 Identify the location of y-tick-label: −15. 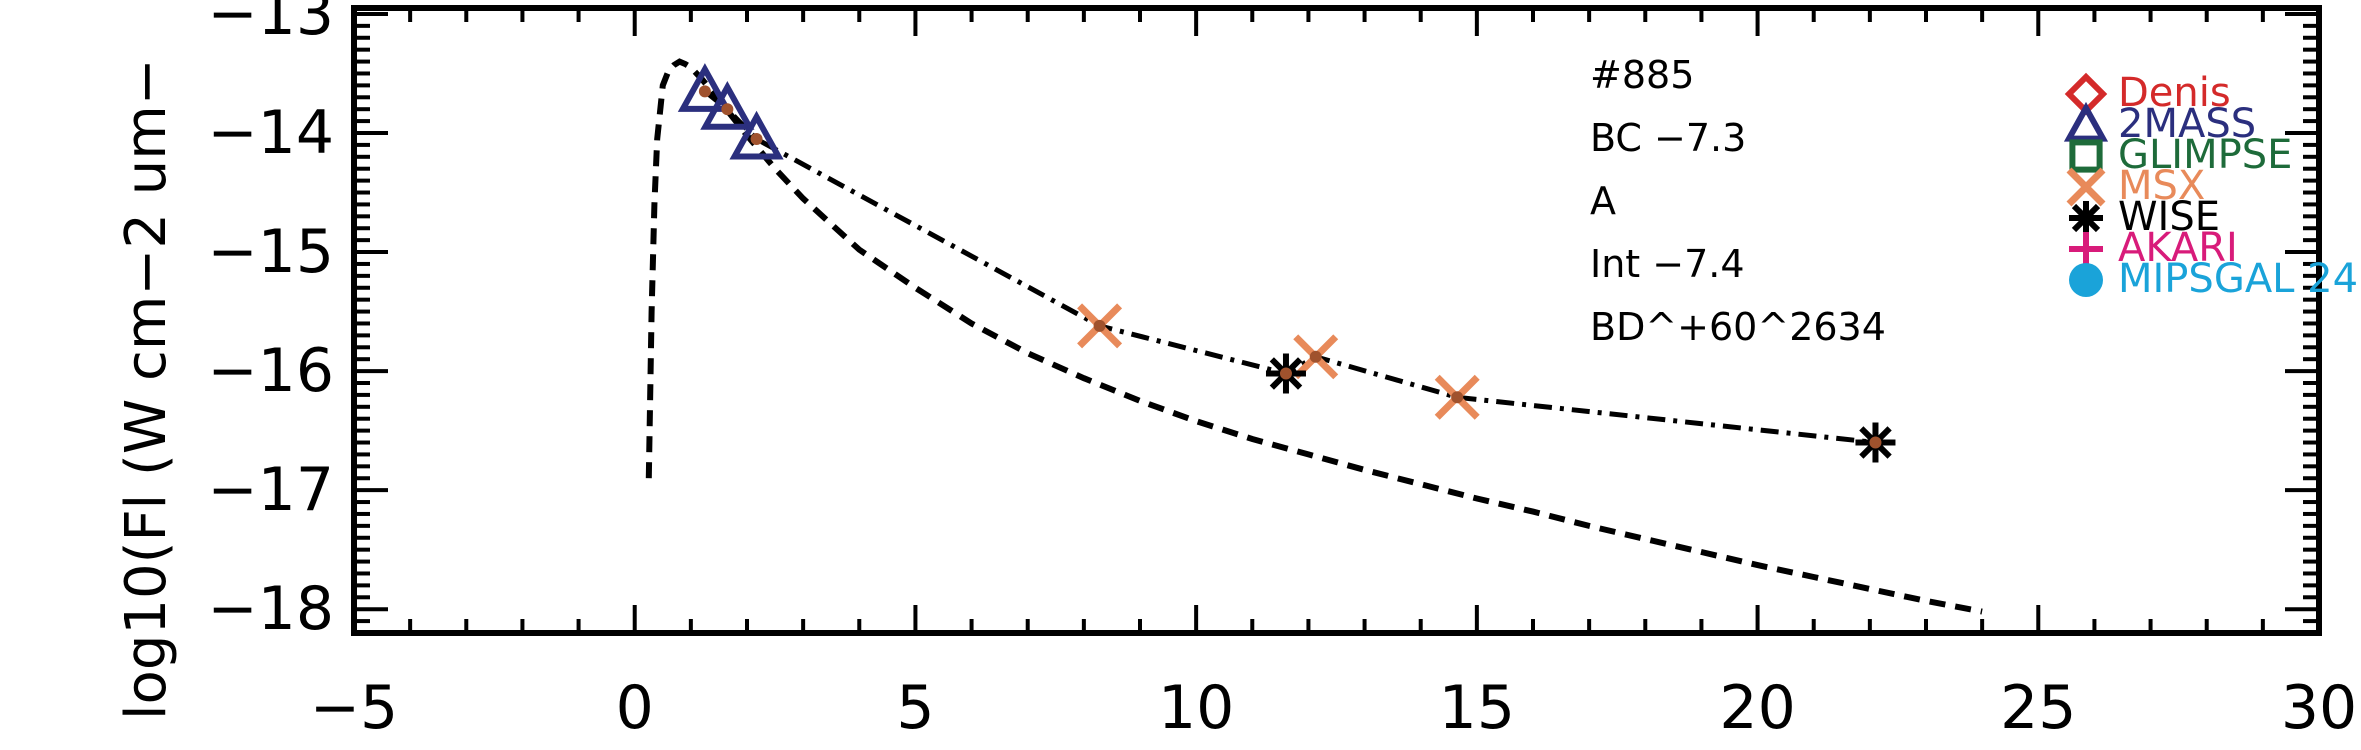
(270, 252).